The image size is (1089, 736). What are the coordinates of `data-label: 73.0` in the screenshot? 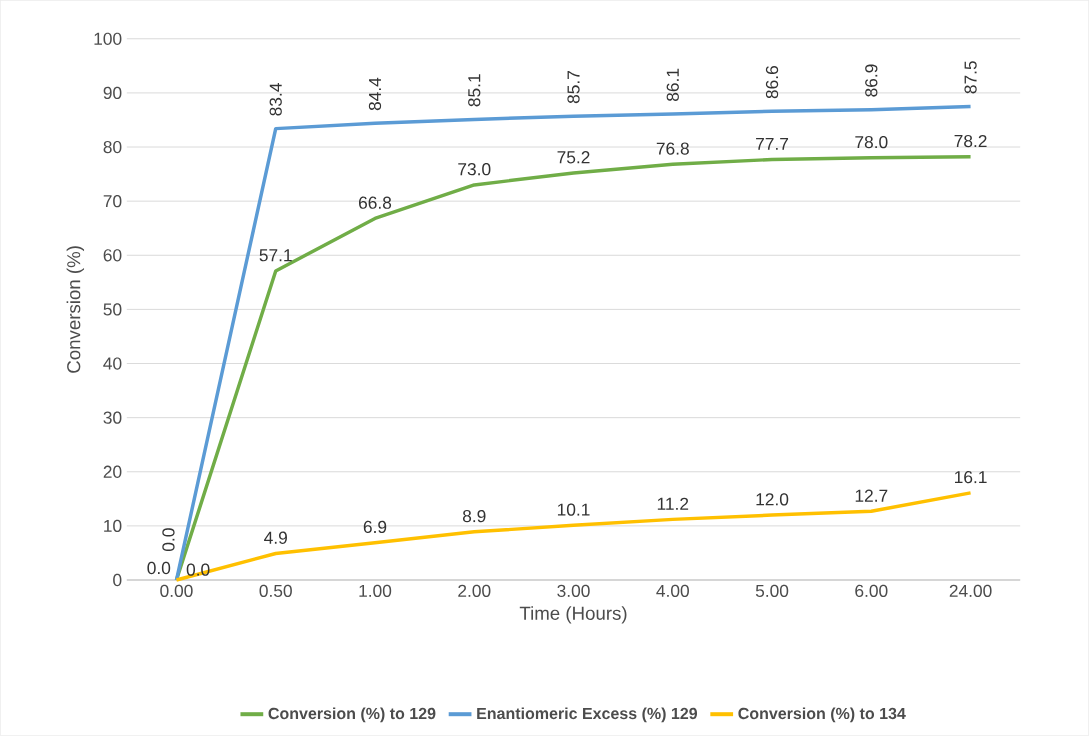 It's located at (474, 169).